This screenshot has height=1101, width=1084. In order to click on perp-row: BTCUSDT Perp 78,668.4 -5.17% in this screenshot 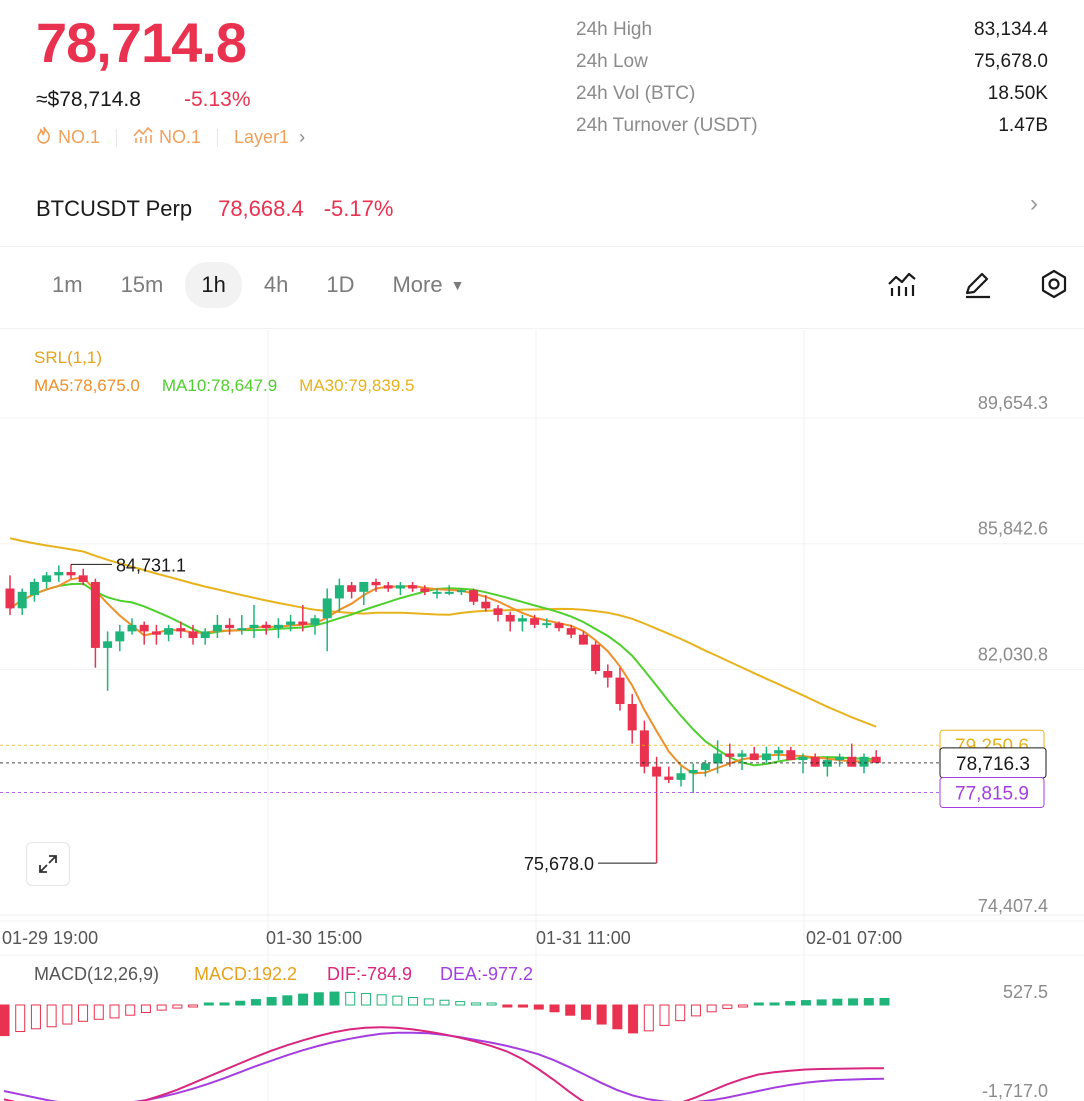, I will do `click(214, 209)`.